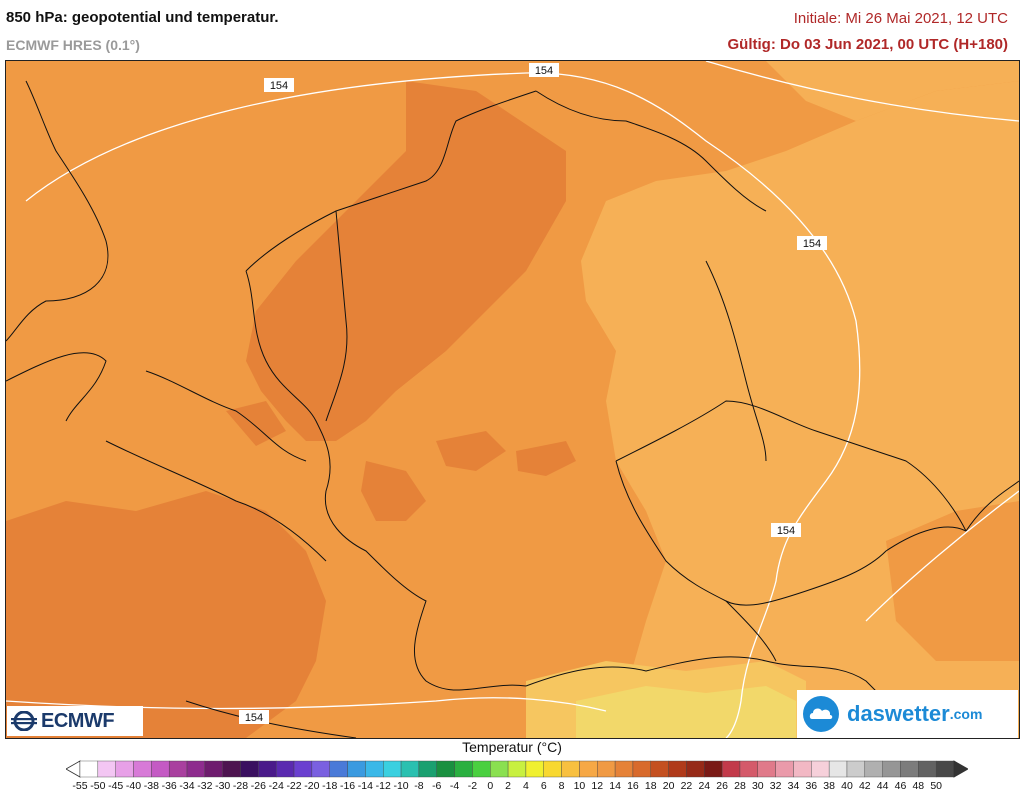 The height and width of the screenshot is (799, 1024). Describe the element at coordinates (793, 786) in the screenshot. I see `legend-label: 34` at that location.